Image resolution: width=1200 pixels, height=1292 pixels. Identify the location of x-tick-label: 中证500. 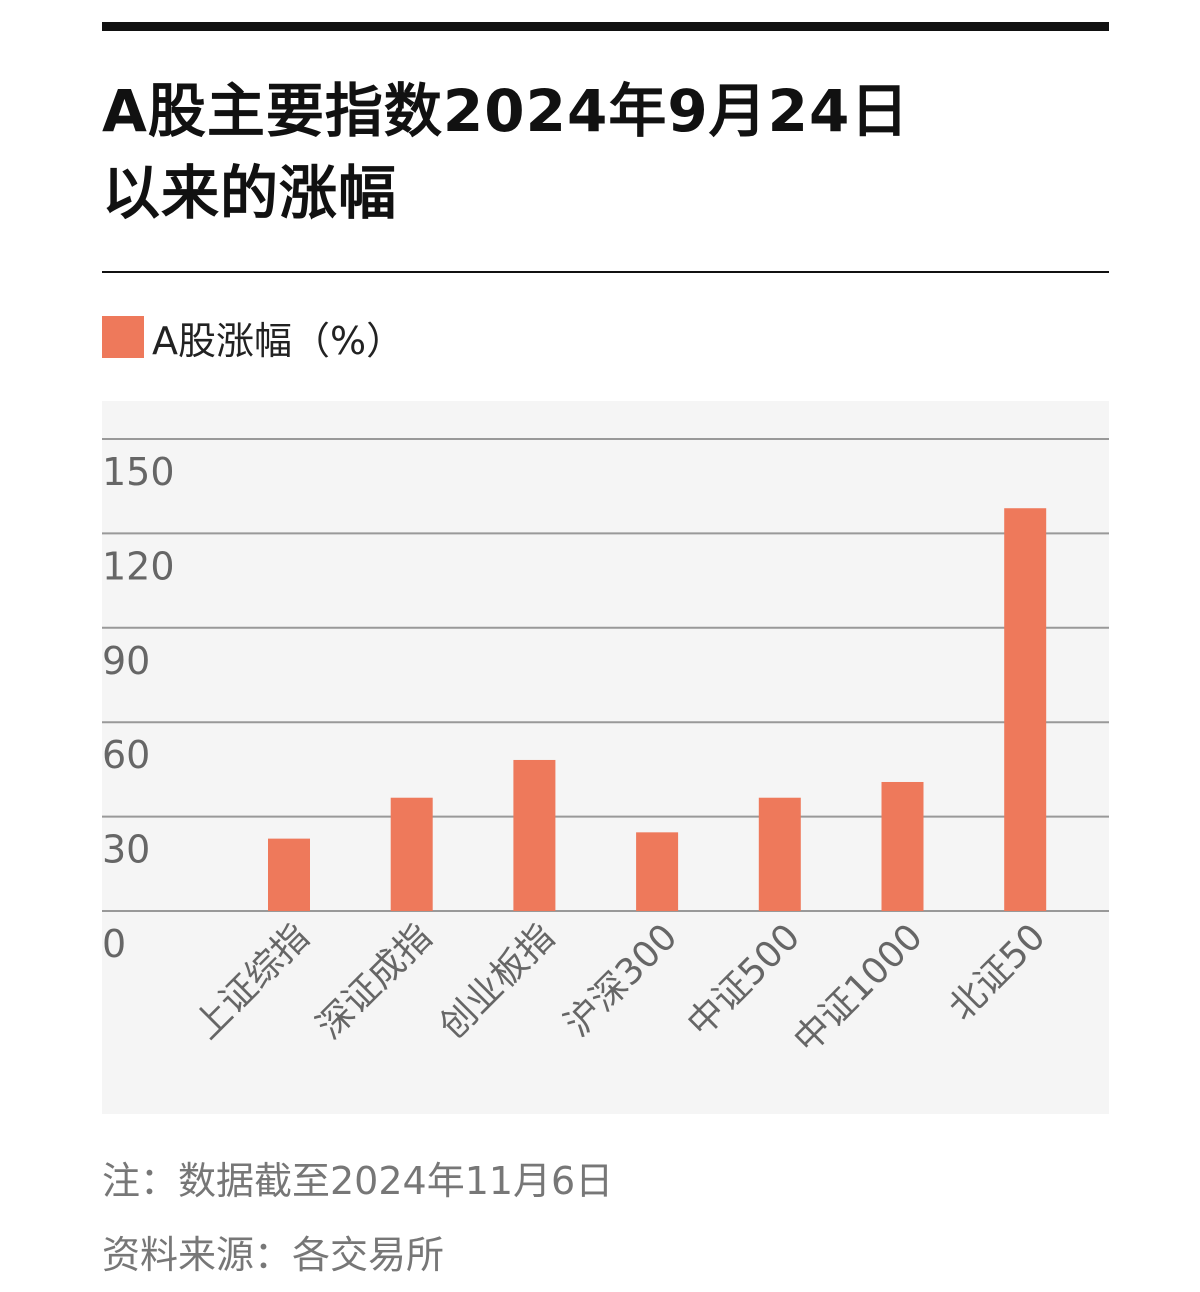
(744, 980).